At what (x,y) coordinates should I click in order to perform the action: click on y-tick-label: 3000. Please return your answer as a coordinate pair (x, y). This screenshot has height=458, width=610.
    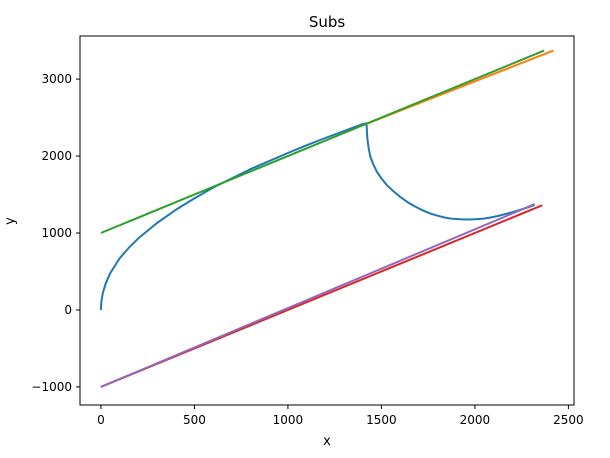
    Looking at the image, I should click on (56, 79).